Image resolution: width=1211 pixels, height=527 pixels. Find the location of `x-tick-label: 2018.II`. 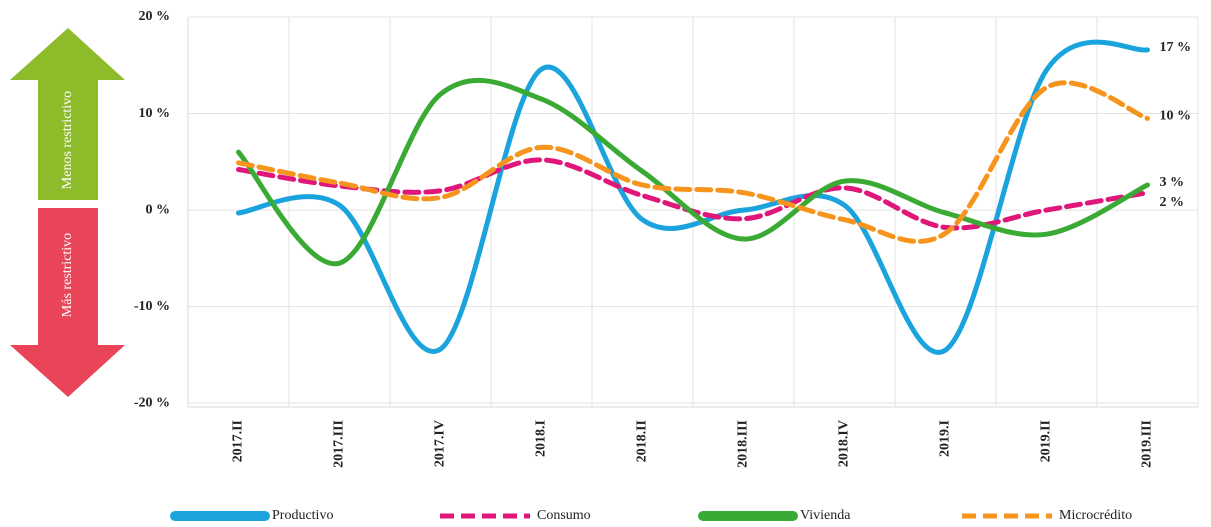

x-tick-label: 2018.II is located at coordinates (642, 441).